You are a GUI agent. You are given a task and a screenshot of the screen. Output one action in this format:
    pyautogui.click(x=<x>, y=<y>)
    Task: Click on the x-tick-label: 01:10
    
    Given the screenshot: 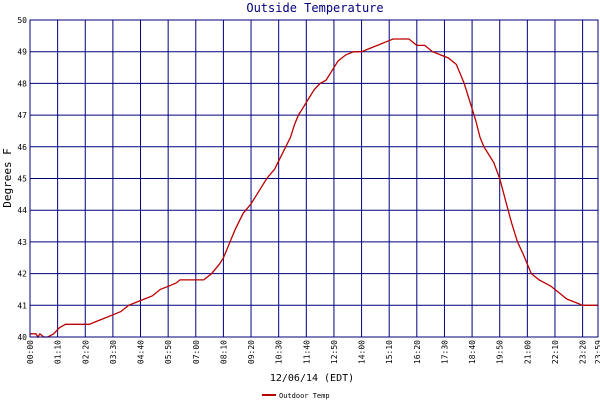 What is the action you would take?
    pyautogui.click(x=58, y=352)
    